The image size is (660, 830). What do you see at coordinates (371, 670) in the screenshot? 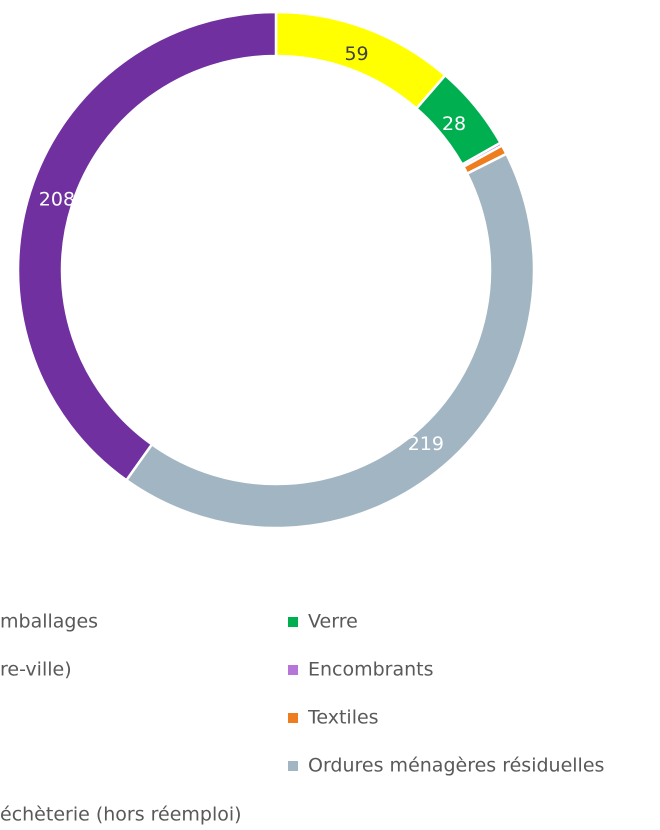
I see `legend-label: Encombrants` at bounding box center [371, 670].